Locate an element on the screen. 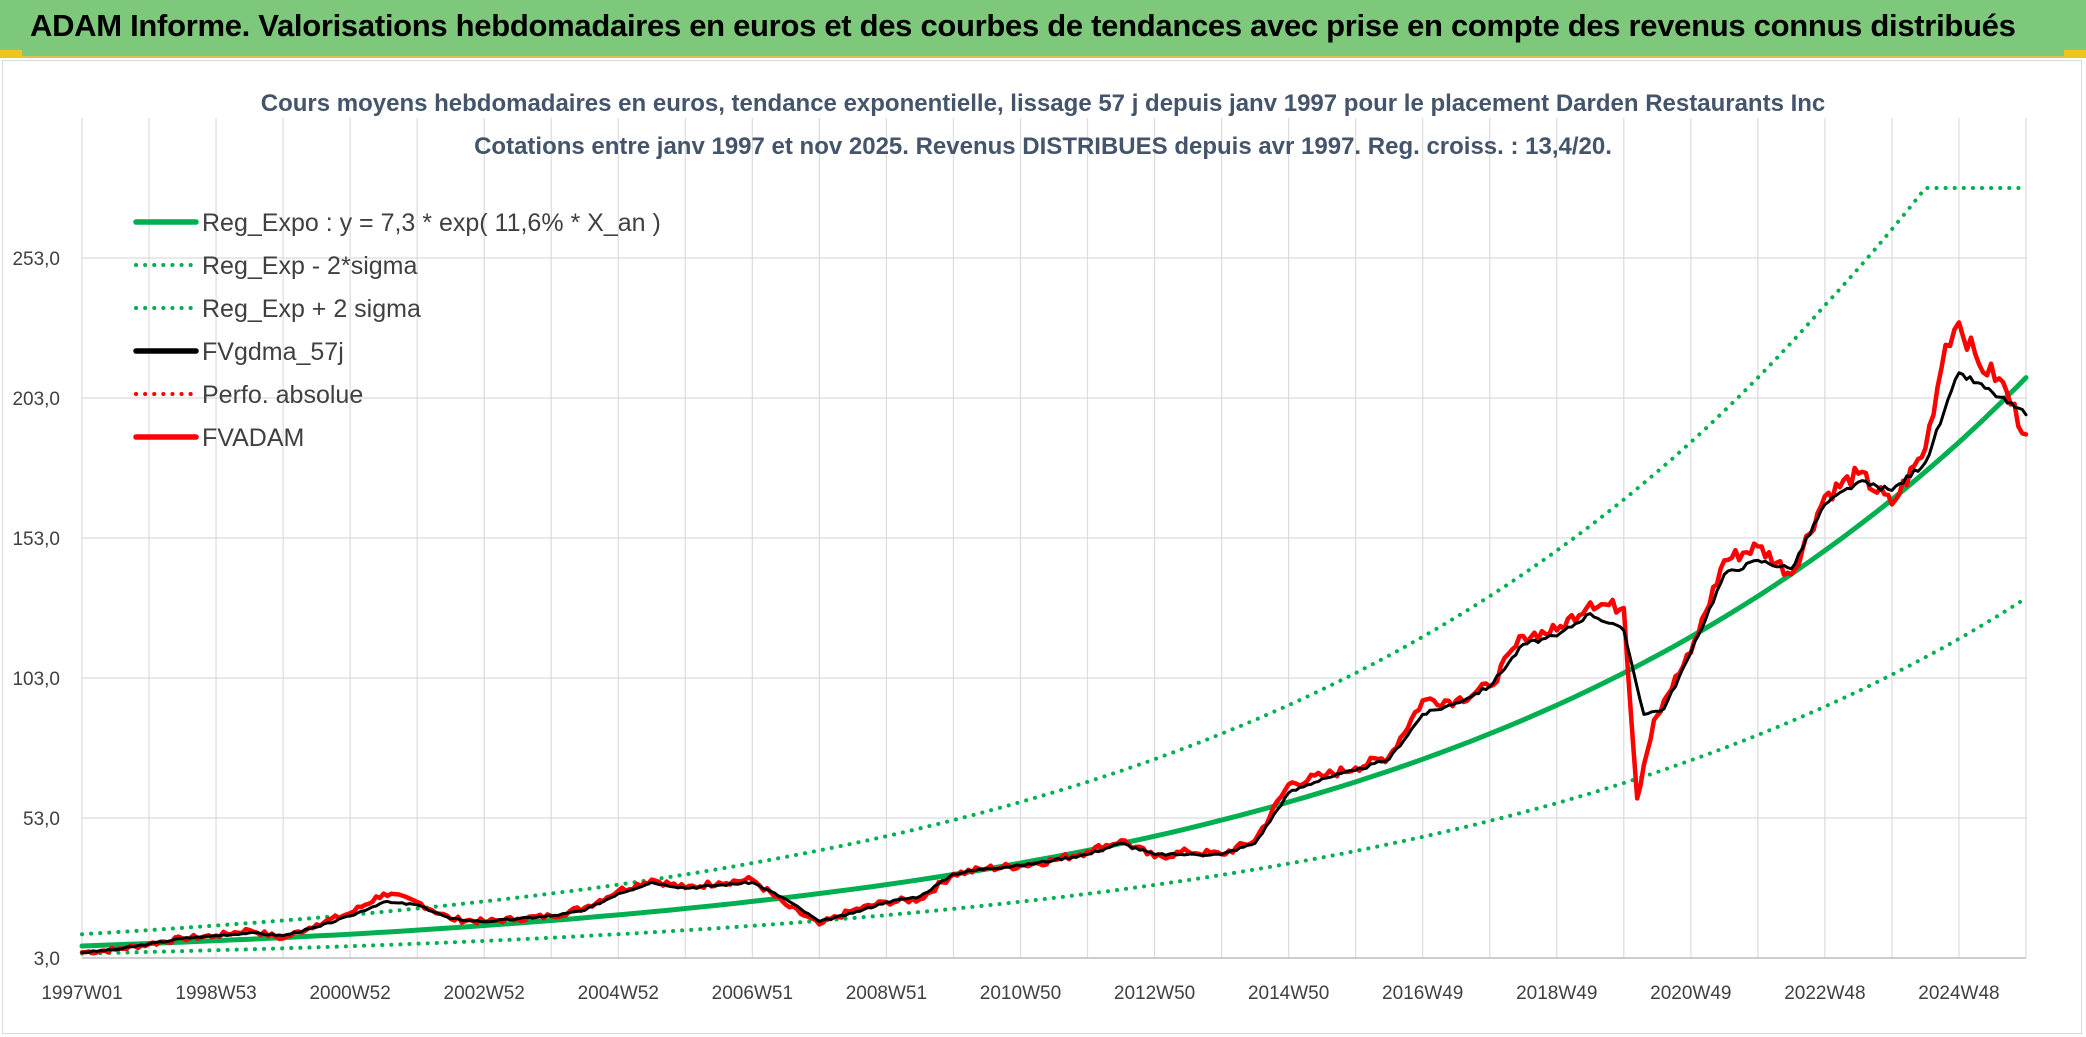 The width and height of the screenshot is (2086, 1037). legend-label: Reg_Exp - 2*sigma is located at coordinates (309, 266).